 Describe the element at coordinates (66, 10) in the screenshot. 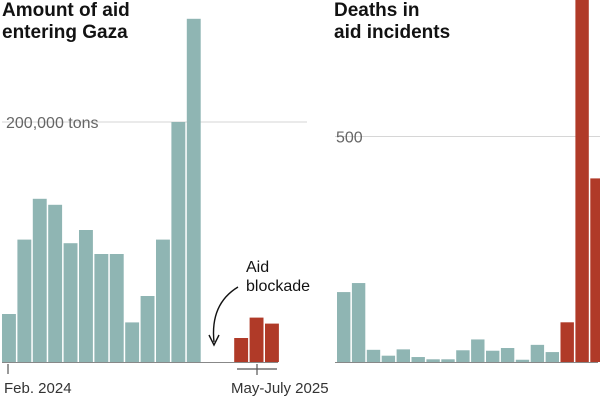

I see `aid-chart-title-line-1: Amount of aid` at that location.